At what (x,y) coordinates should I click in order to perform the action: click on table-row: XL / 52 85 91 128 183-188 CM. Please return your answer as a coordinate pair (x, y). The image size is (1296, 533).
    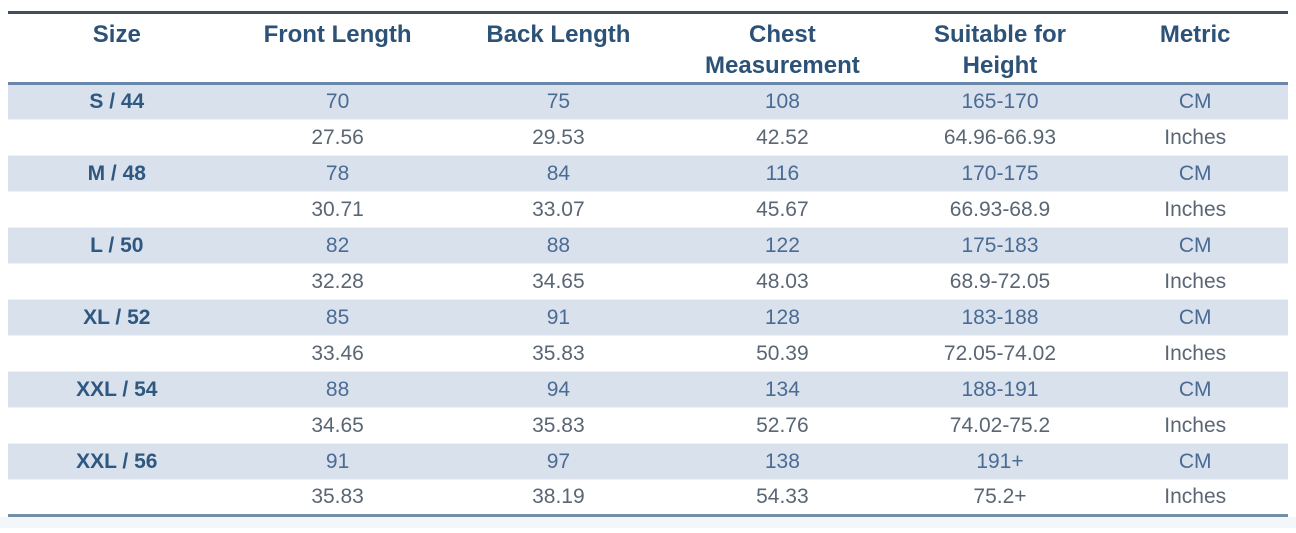
    Looking at the image, I should click on (648, 317).